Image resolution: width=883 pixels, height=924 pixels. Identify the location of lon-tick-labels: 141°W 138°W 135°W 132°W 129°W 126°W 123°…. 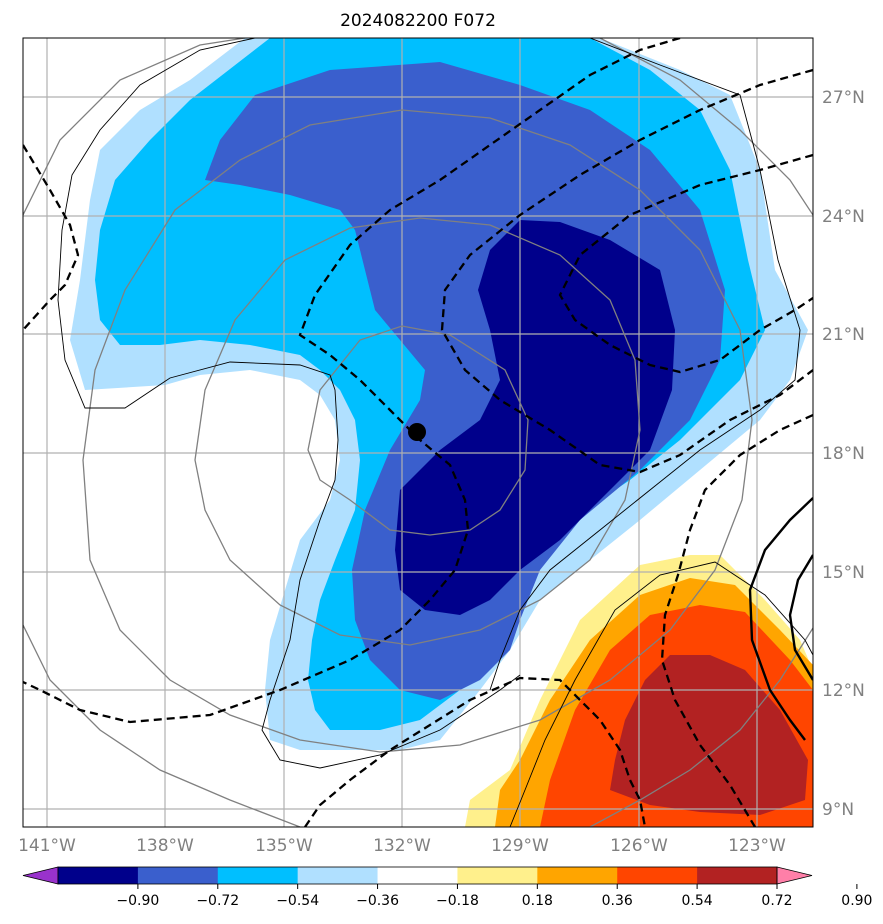
(402, 846).